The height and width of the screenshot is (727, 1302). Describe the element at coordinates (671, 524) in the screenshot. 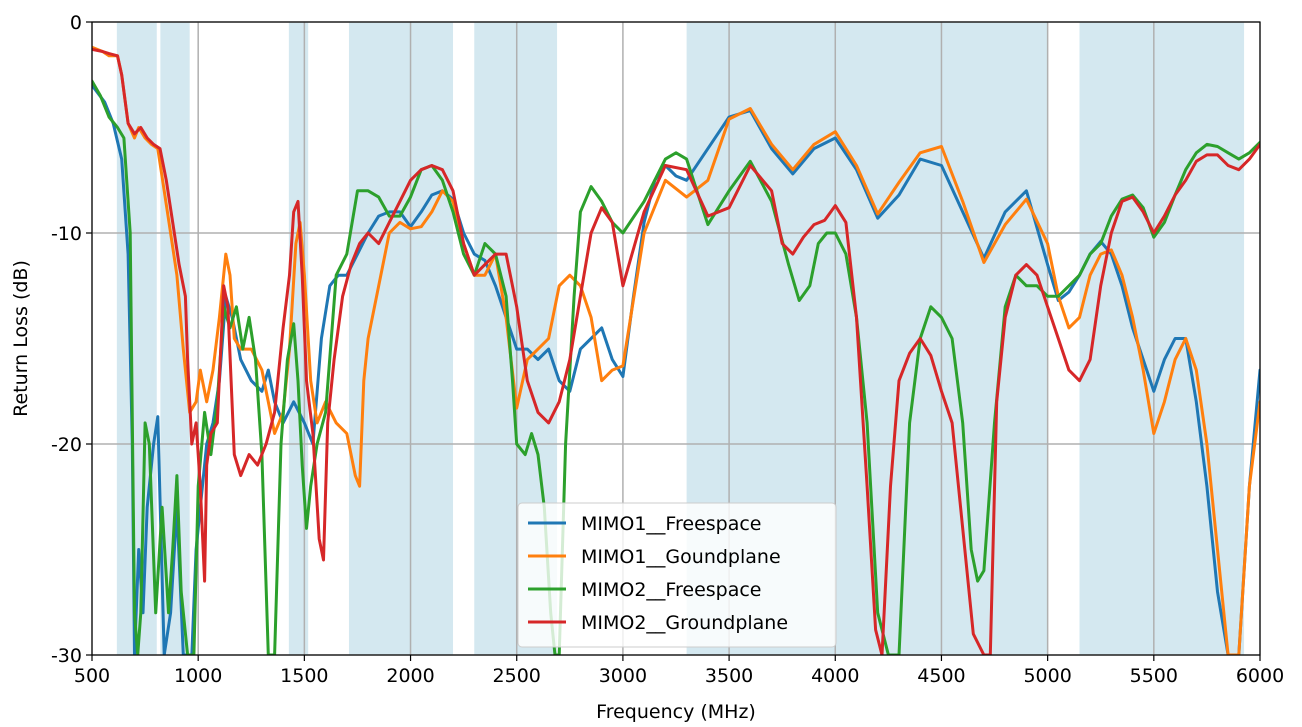

I see `legend-label-1: MIMO1__Freespace` at that location.